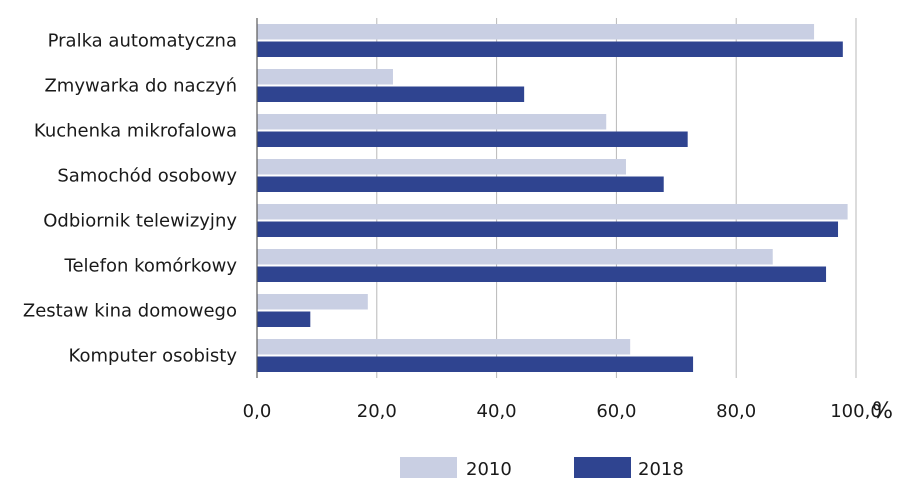 The image size is (904, 478). What do you see at coordinates (542, 467) in the screenshot?
I see `legend: 2010 2018` at bounding box center [542, 467].